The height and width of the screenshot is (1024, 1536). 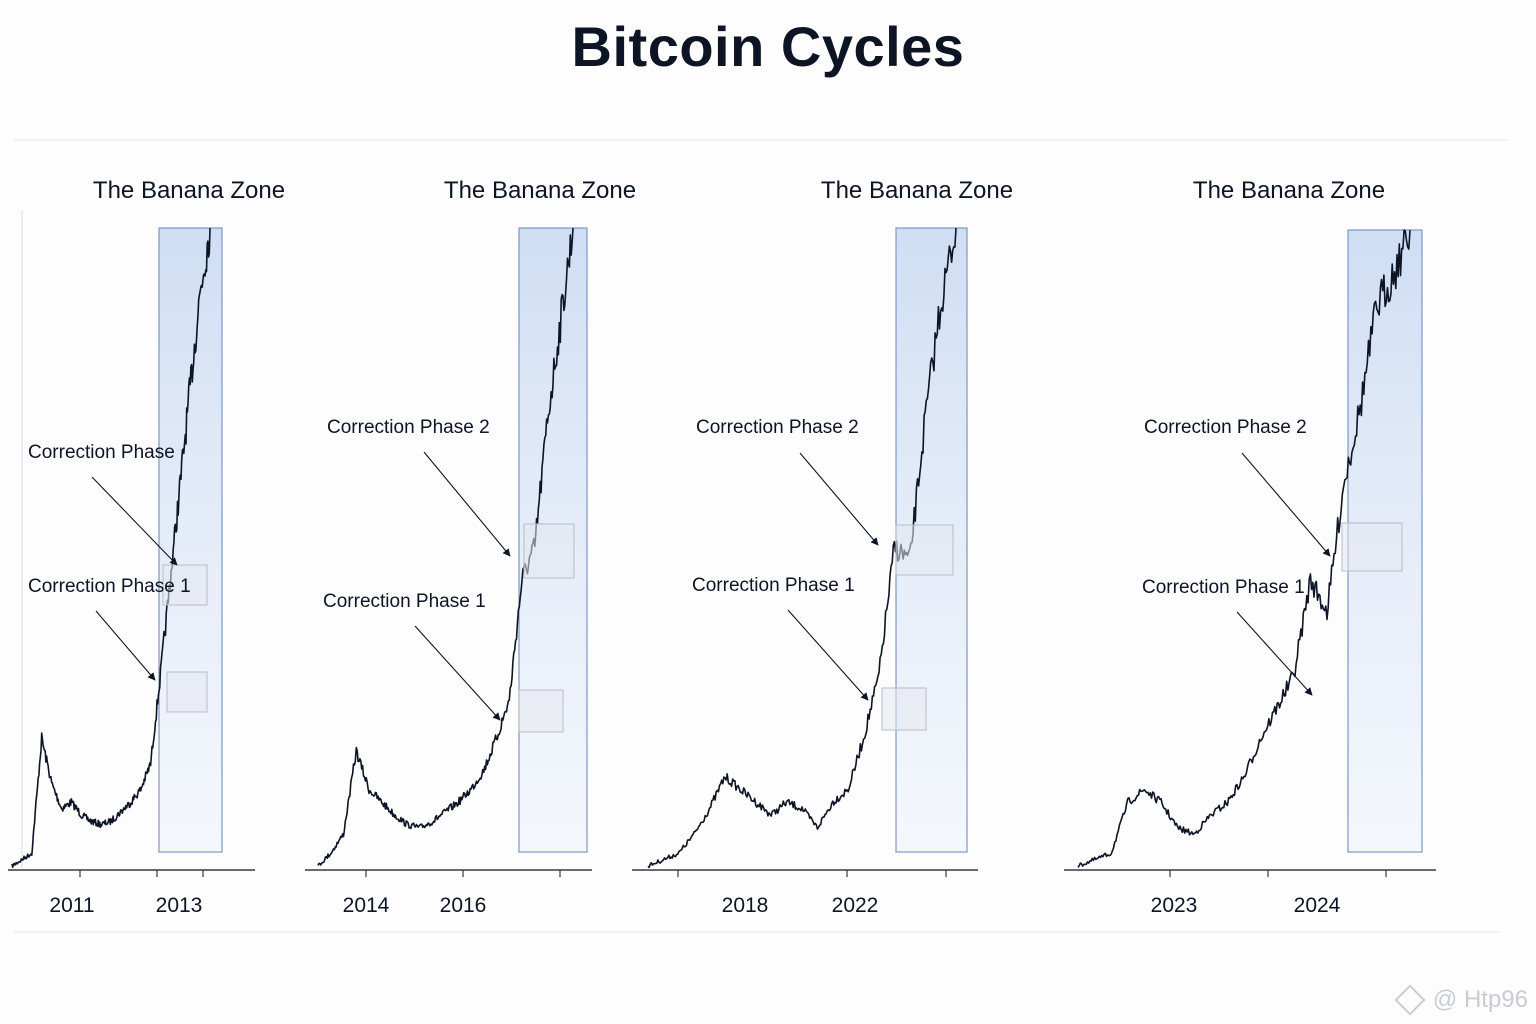 What do you see at coordinates (1174, 905) in the screenshot?
I see `x-tick-label: 2023` at bounding box center [1174, 905].